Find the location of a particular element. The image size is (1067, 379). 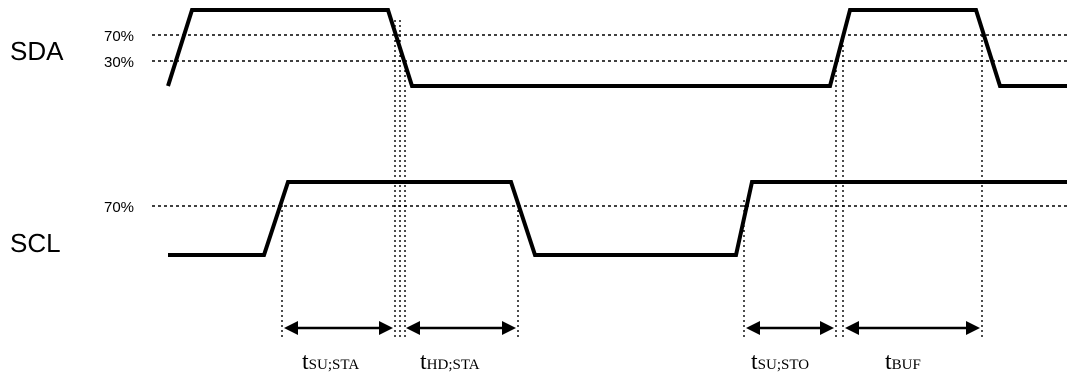

sda-label: SDA is located at coordinates (37, 51).